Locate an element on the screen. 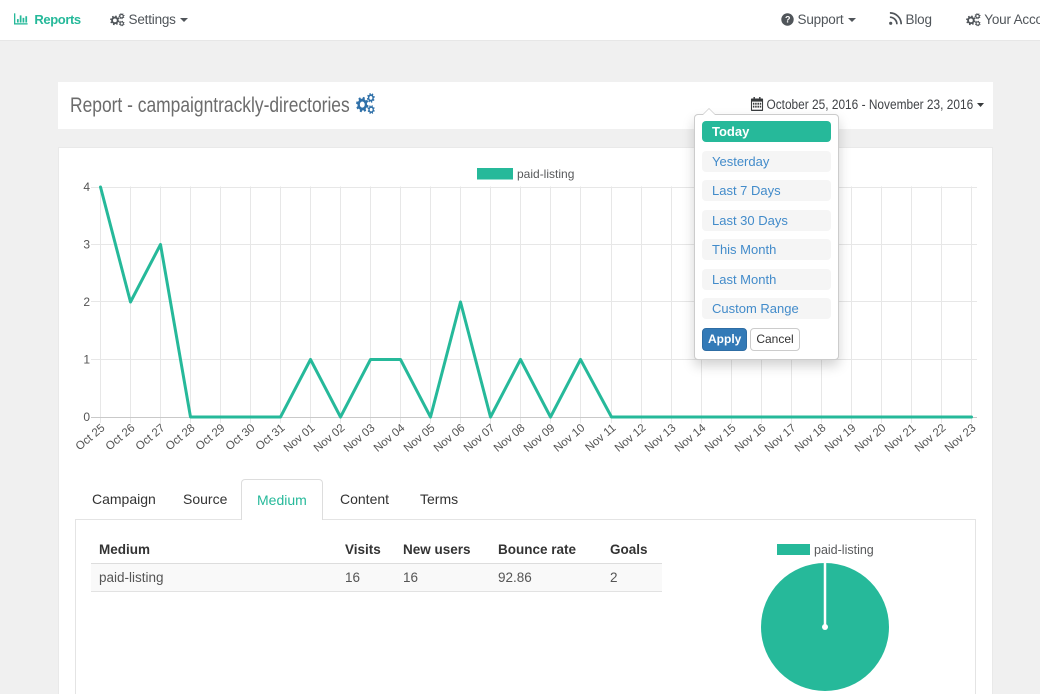 Image resolution: width=1040 pixels, height=694 pixels. svg-text: Nov 03 is located at coordinates (360, 438).